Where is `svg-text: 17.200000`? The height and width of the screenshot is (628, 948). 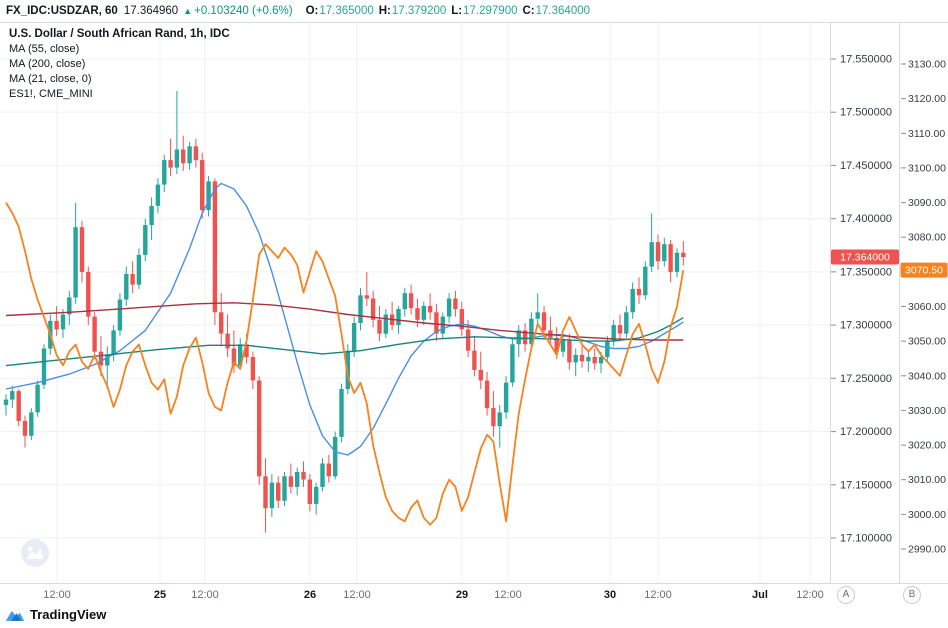
svg-text: 17.200000 is located at coordinates (866, 432).